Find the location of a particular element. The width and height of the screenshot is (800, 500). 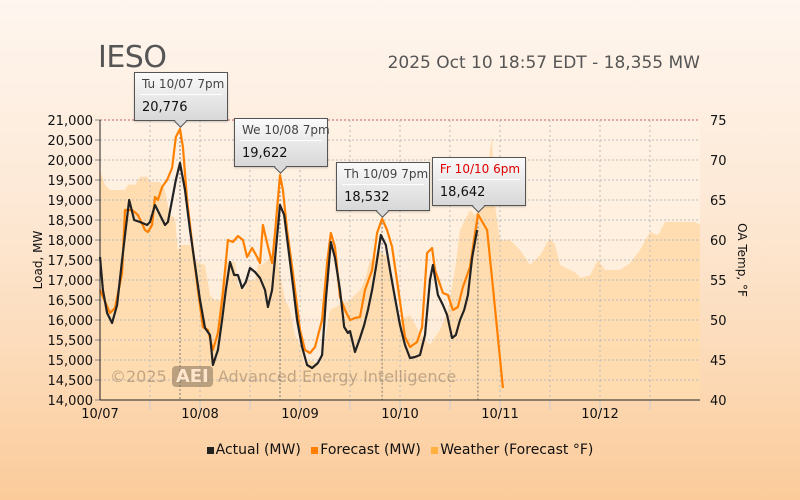

y-tick-label: 17,500 is located at coordinates (71, 261).